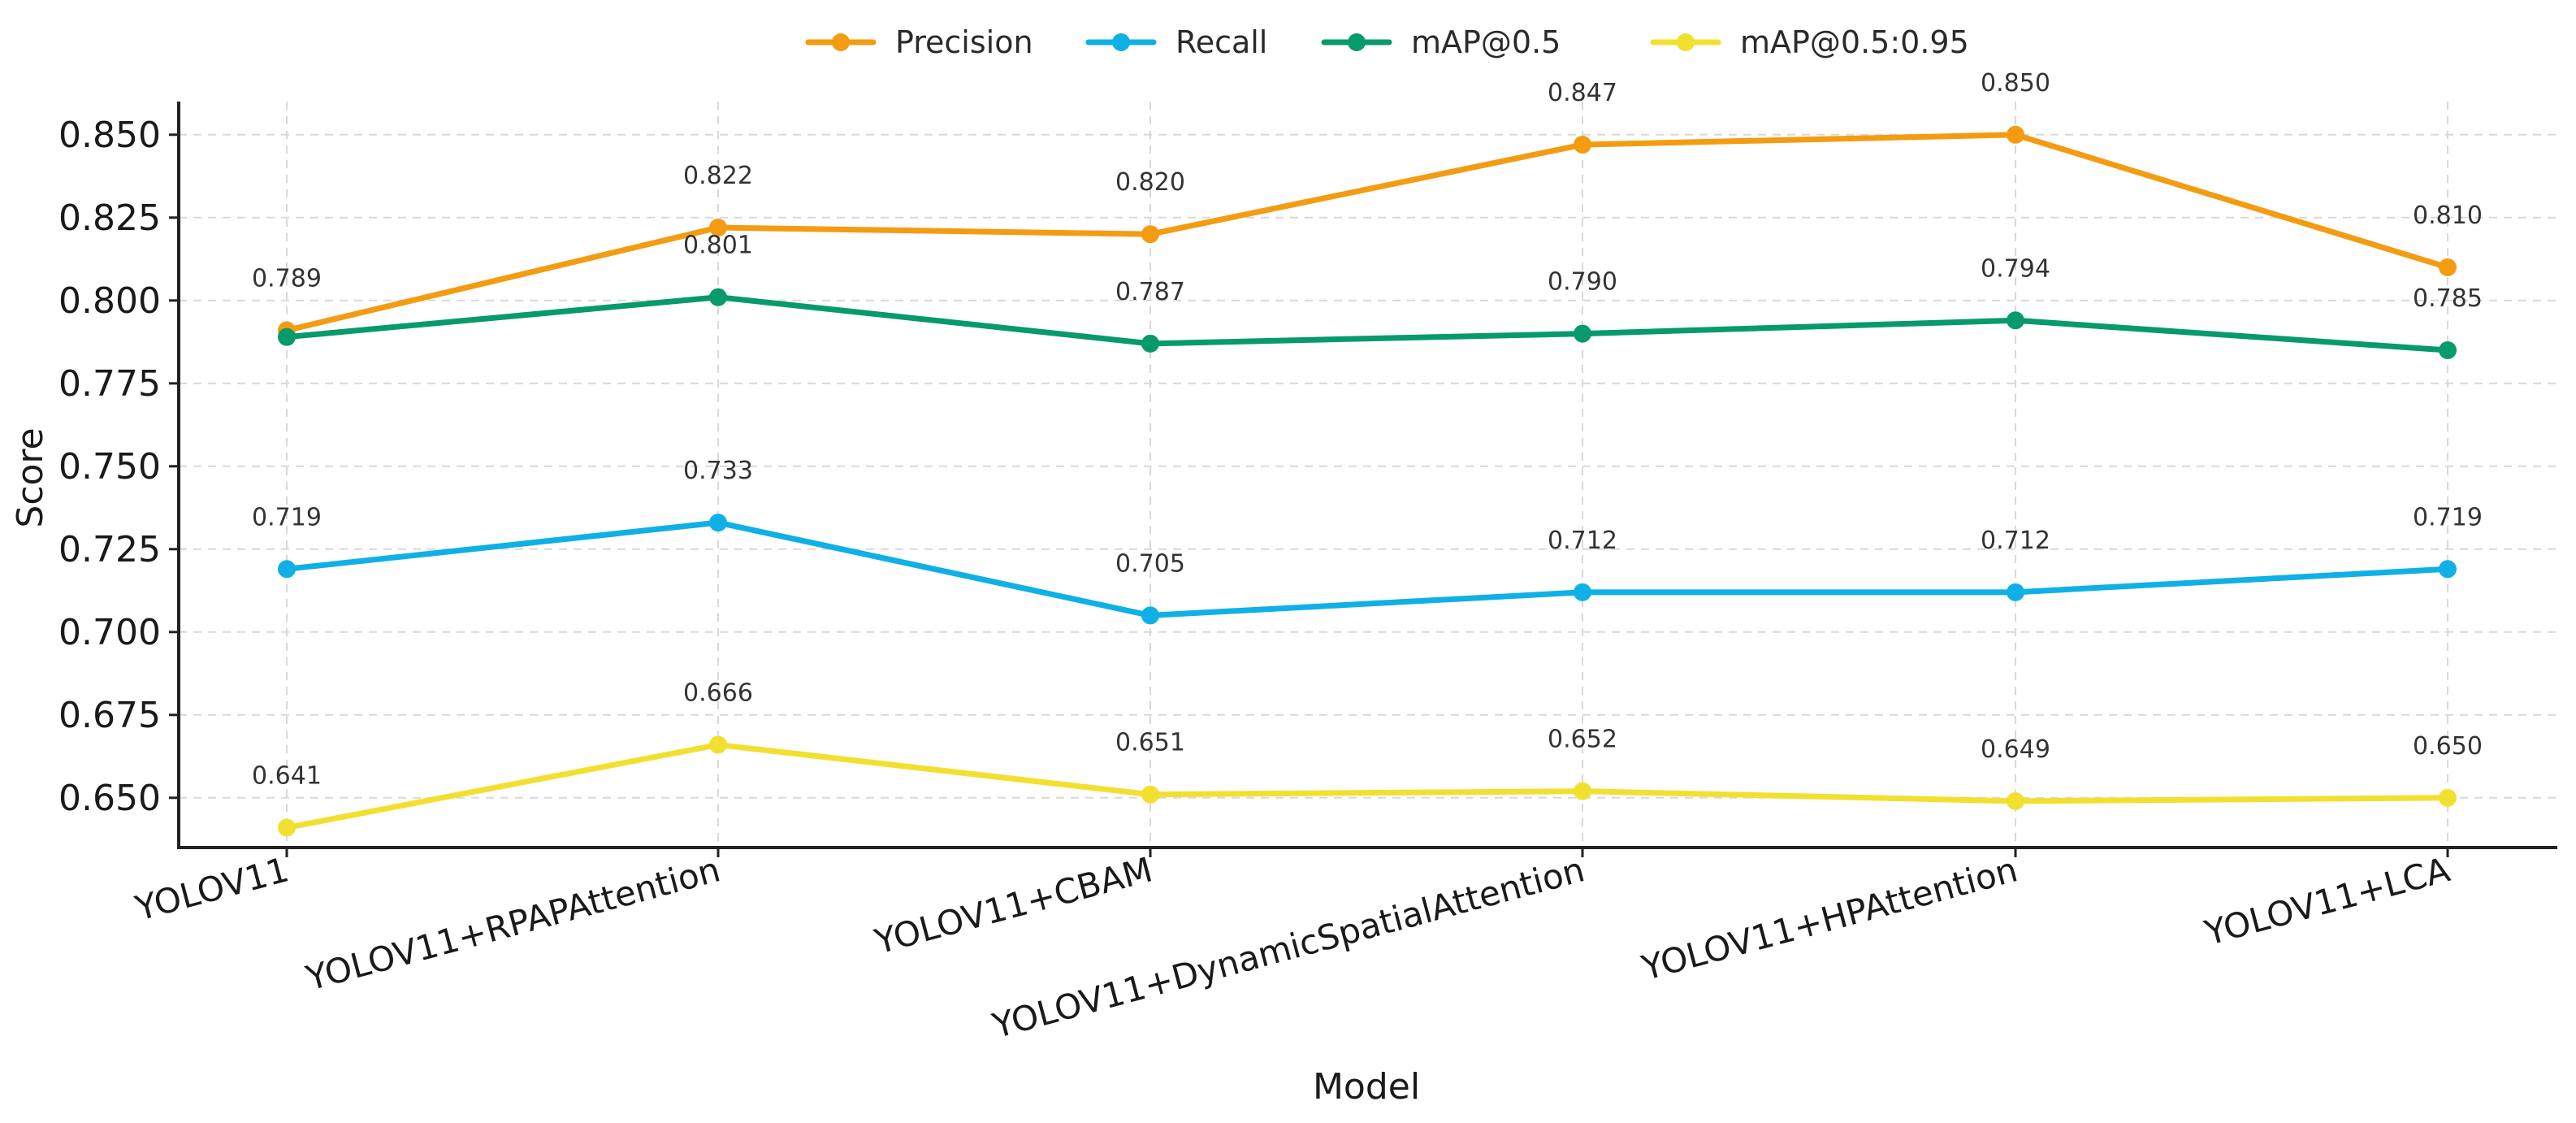  What do you see at coordinates (2448, 298) in the screenshot?
I see `data-label-map-0-5: 0.785` at bounding box center [2448, 298].